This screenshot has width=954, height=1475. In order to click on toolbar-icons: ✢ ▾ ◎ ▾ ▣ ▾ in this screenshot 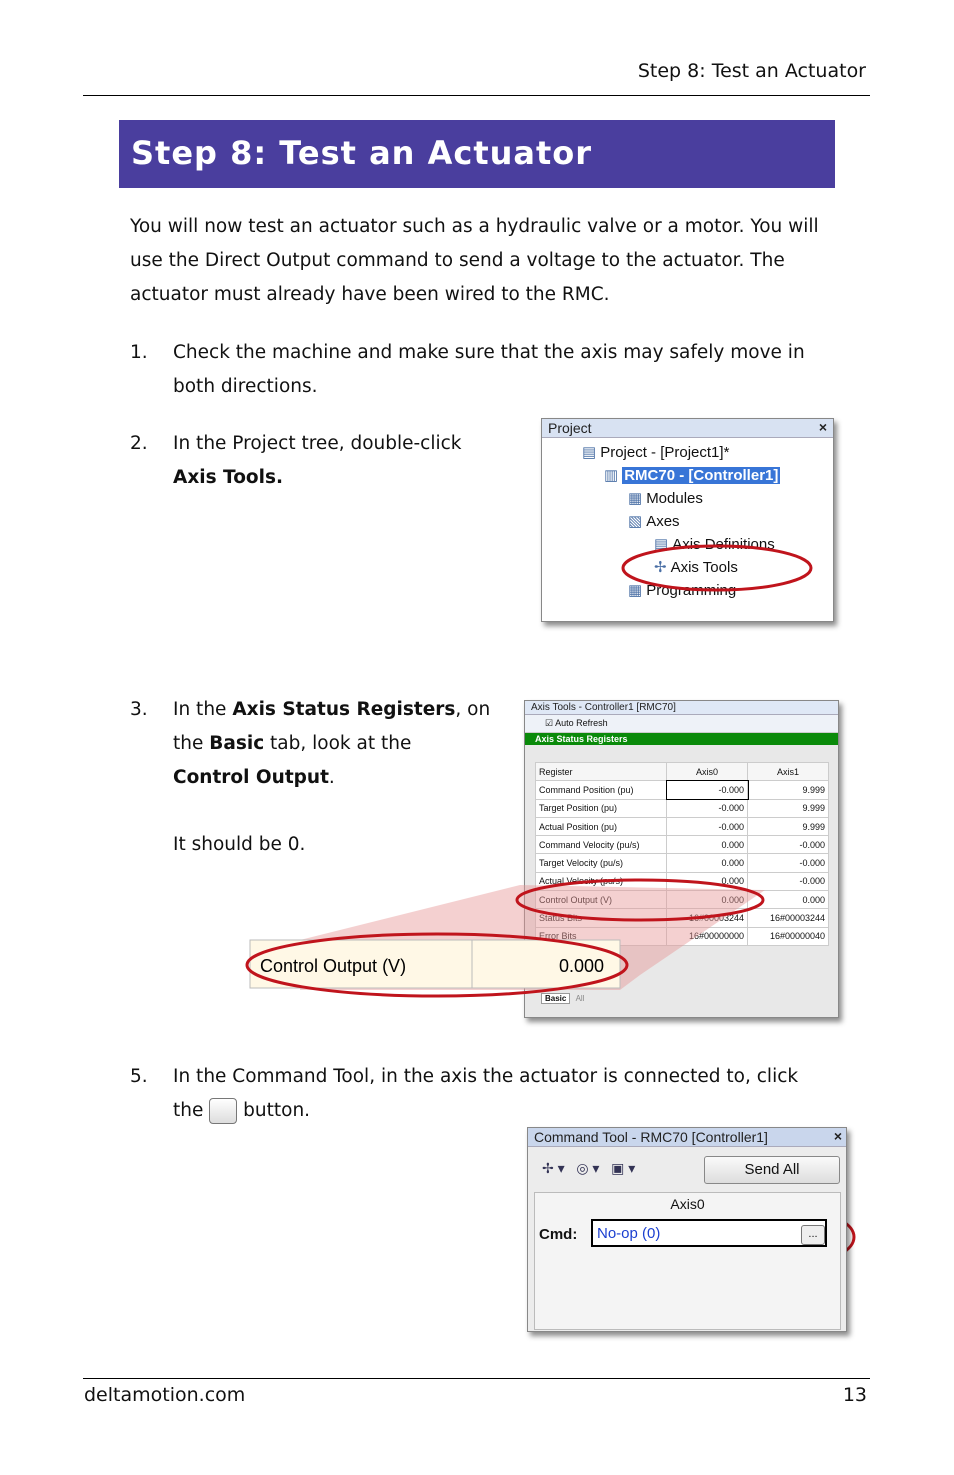, I will do `click(589, 1168)`.